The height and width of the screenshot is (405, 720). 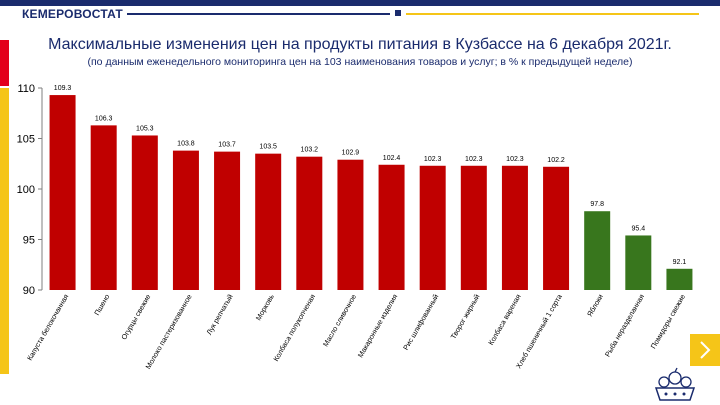 I want to click on y-tick-label: 110, so click(x=26, y=89).